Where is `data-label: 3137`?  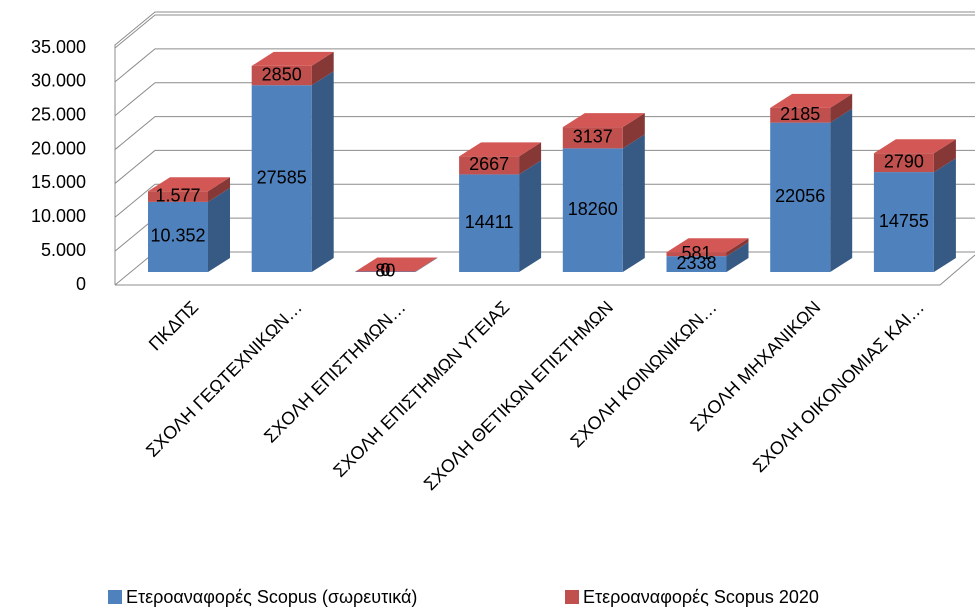
data-label: 3137 is located at coordinates (593, 136).